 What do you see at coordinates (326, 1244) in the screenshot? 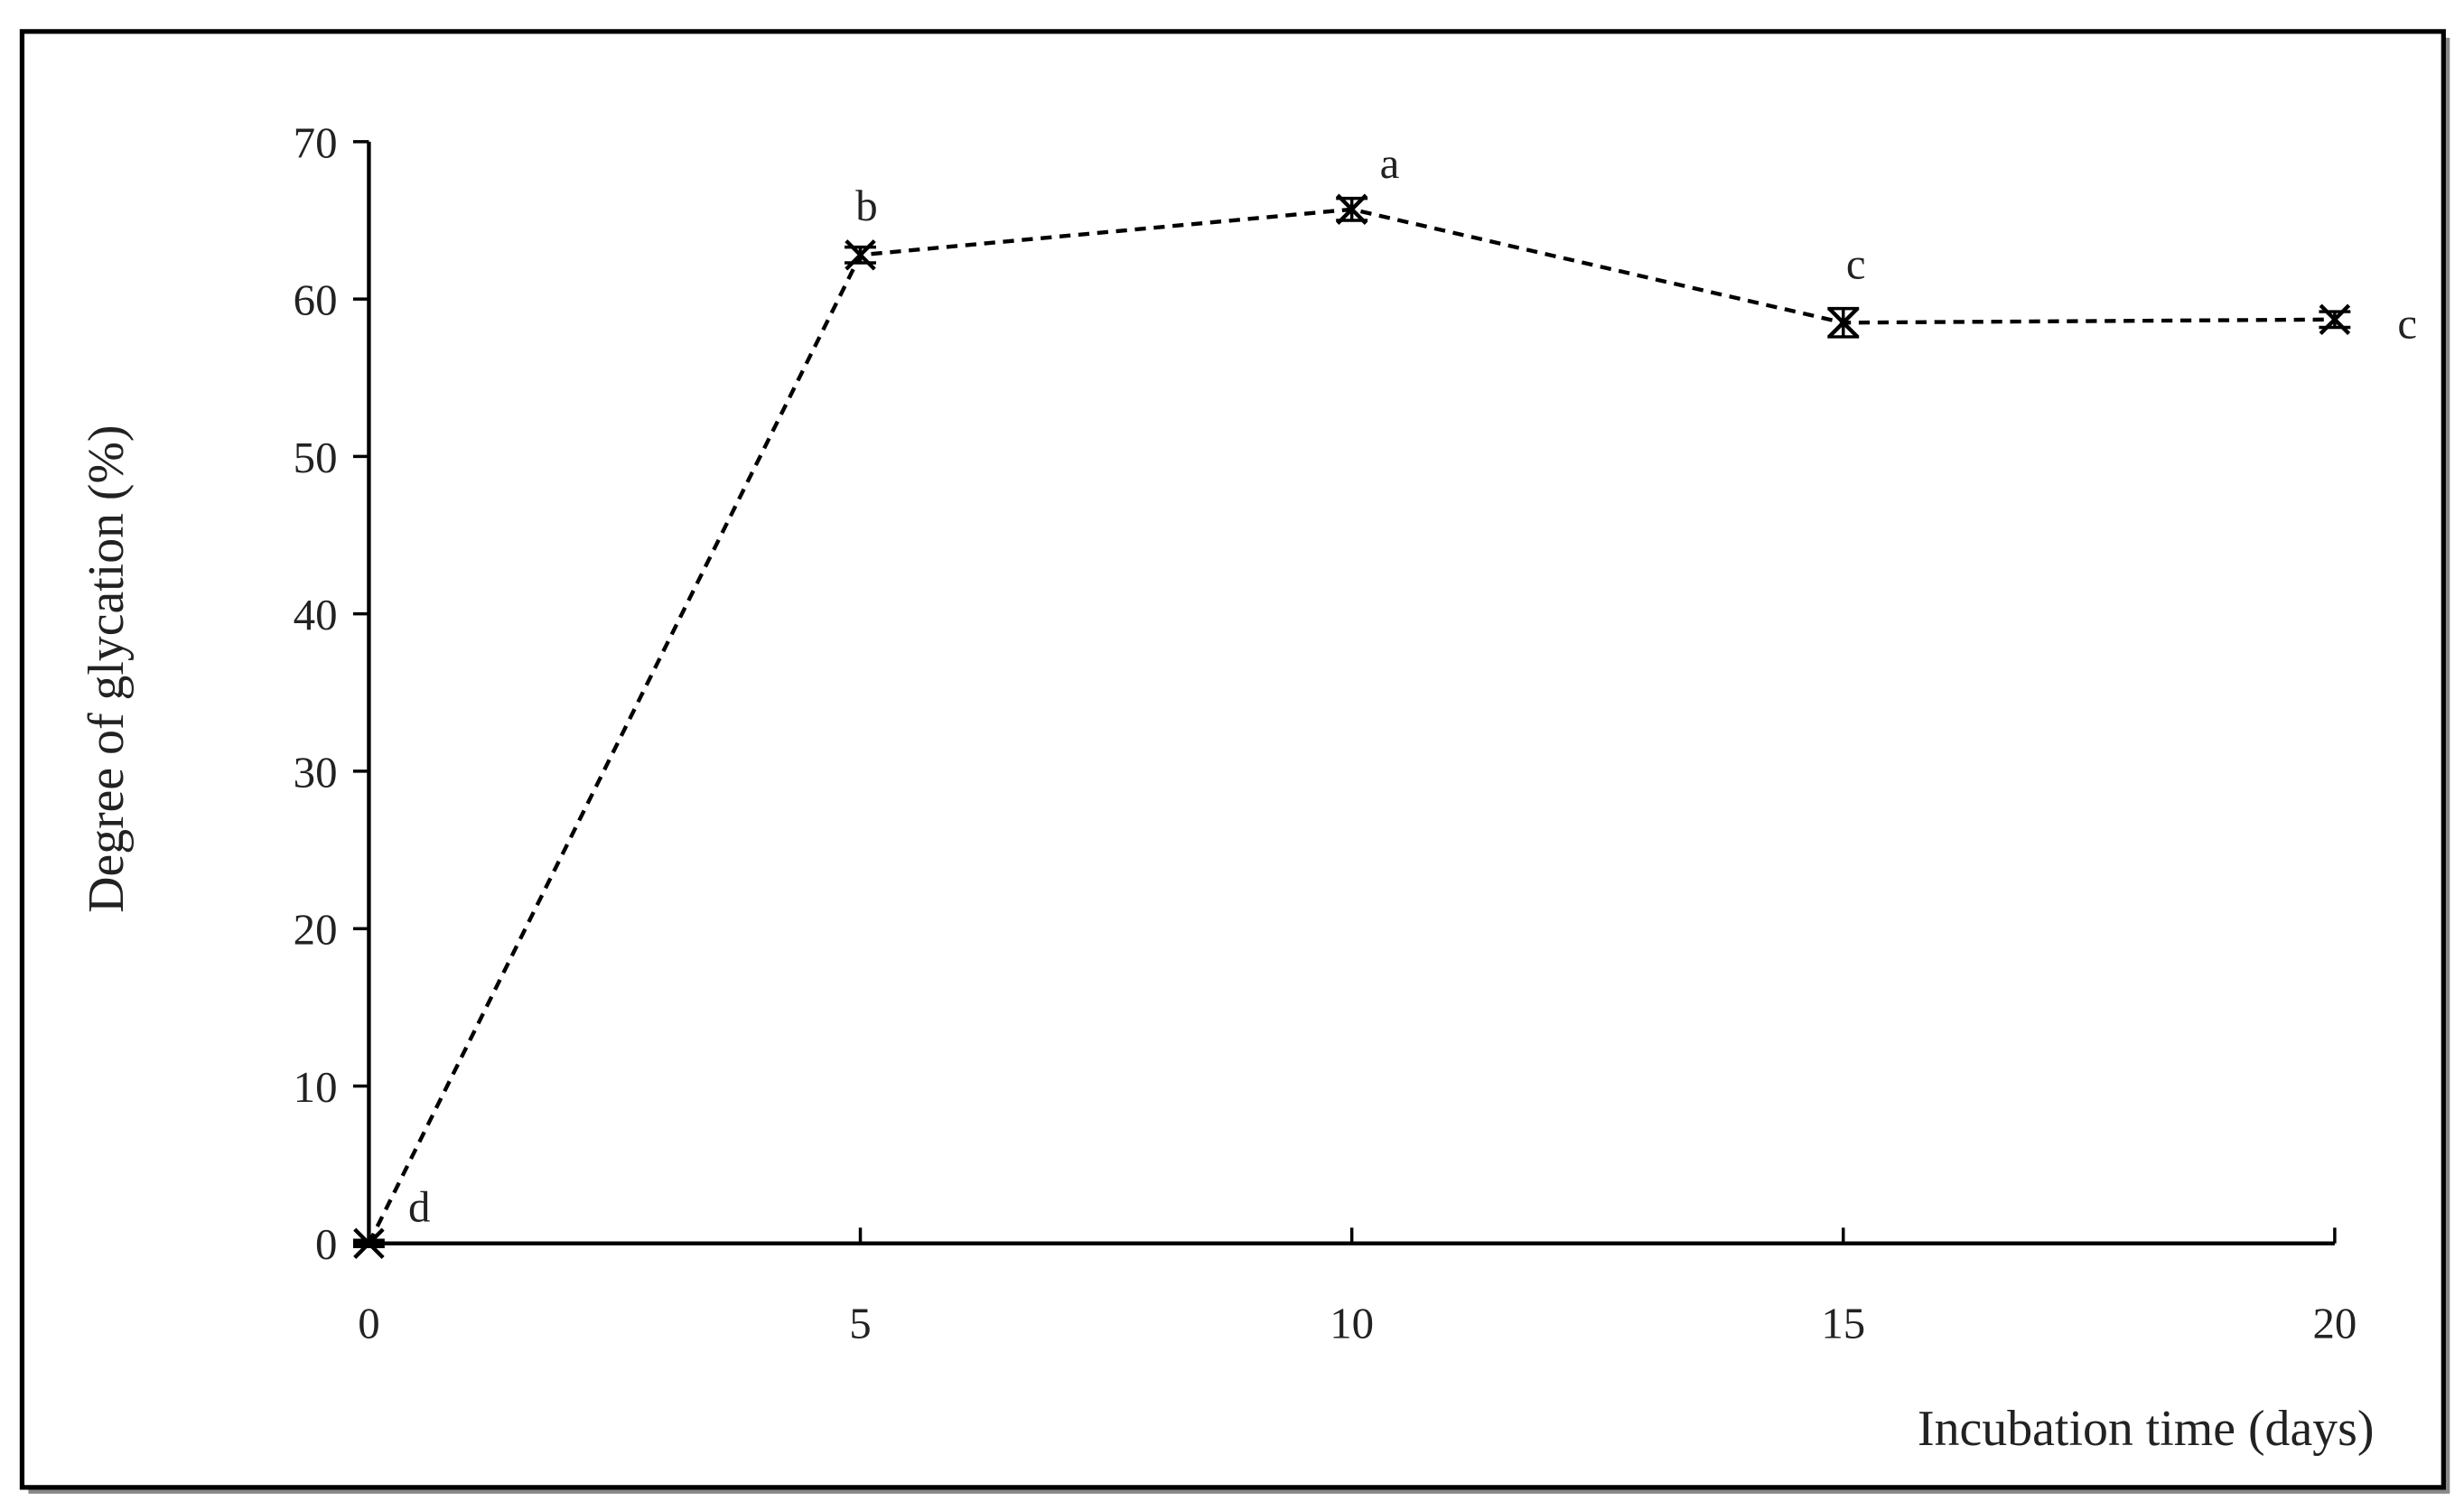
I see `y-tick-label: 0` at bounding box center [326, 1244].